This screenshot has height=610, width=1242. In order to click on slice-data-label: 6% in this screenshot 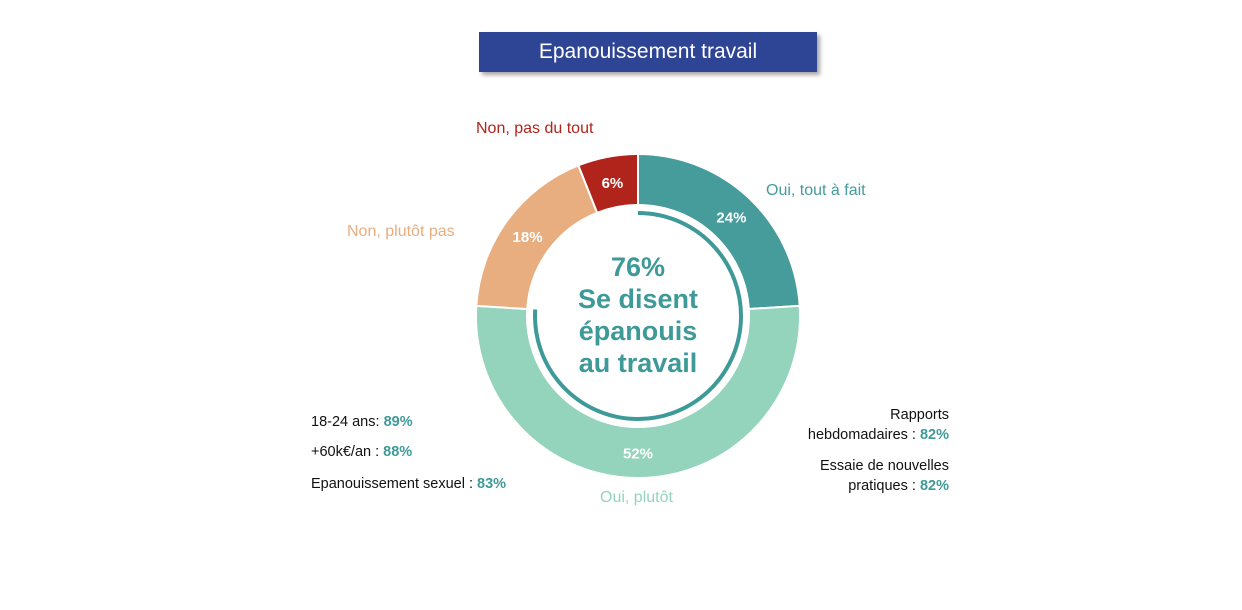, I will do `click(613, 183)`.